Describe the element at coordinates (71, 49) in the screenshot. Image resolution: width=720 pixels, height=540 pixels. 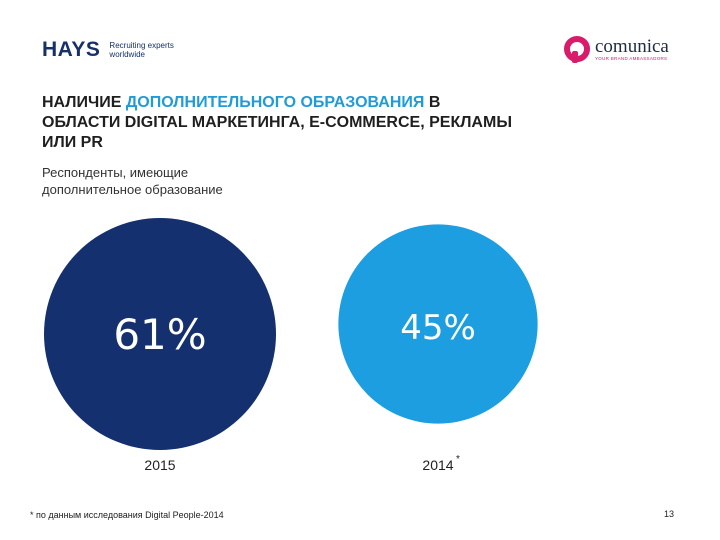
I see `hays-logo-word: HAYS` at that location.